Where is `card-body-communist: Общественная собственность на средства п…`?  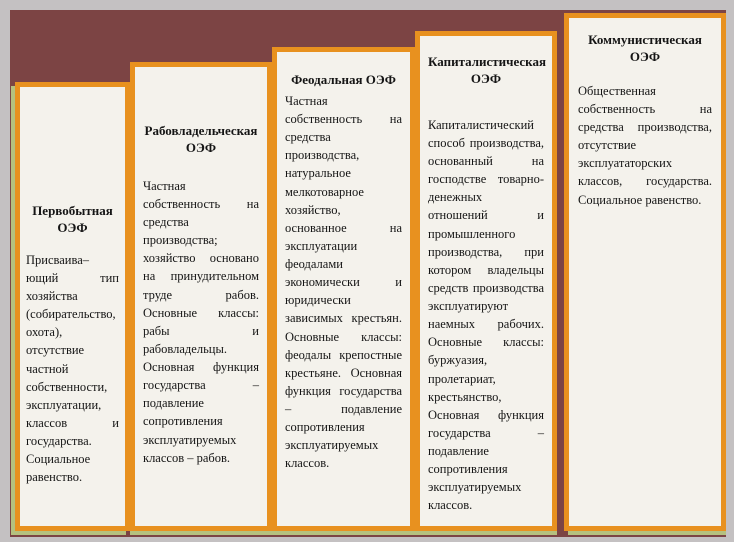 card-body-communist: Общественная собственность на средства п… is located at coordinates (645, 145).